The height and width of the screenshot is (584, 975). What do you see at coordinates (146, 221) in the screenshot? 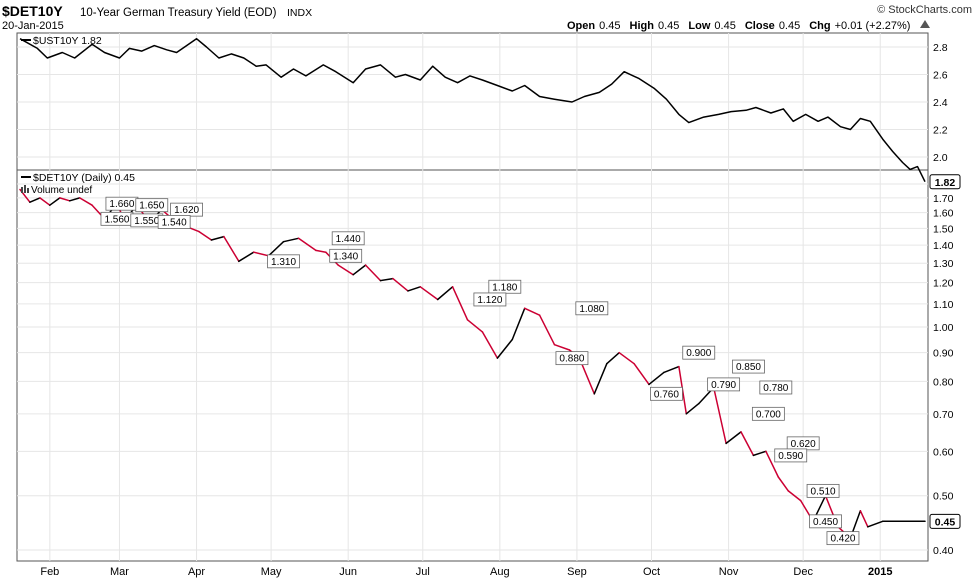
I see `value-callout-label: 1.550` at bounding box center [146, 221].